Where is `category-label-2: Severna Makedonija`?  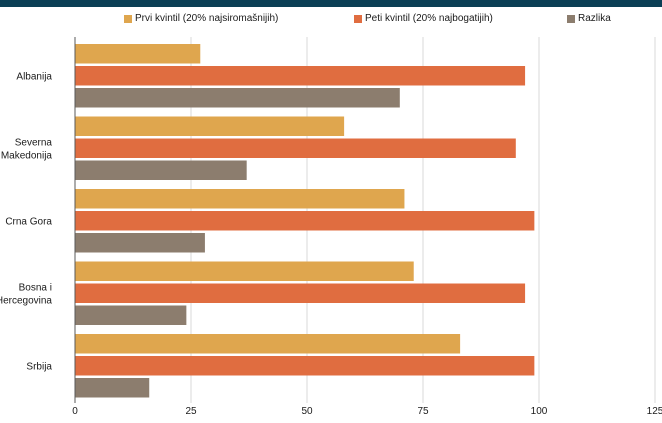 category-label-2: Severna Makedonija is located at coordinates (27, 149).